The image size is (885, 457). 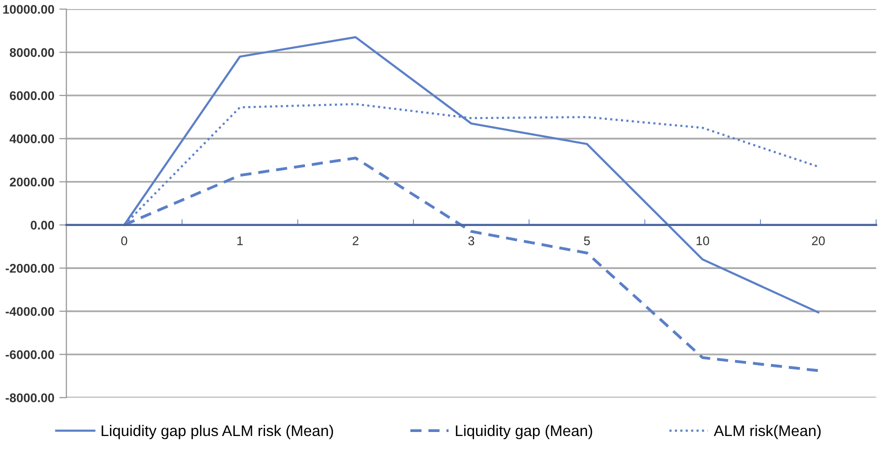 I want to click on y-tick-label: 8000.00, so click(x=32, y=52).